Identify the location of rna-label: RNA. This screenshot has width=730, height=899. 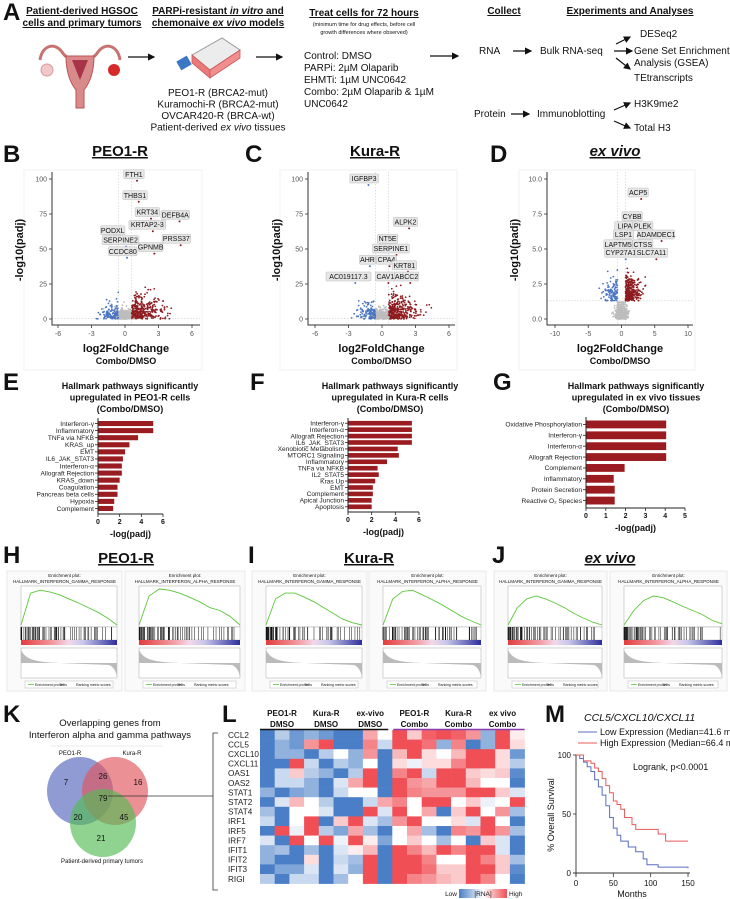
(489, 51).